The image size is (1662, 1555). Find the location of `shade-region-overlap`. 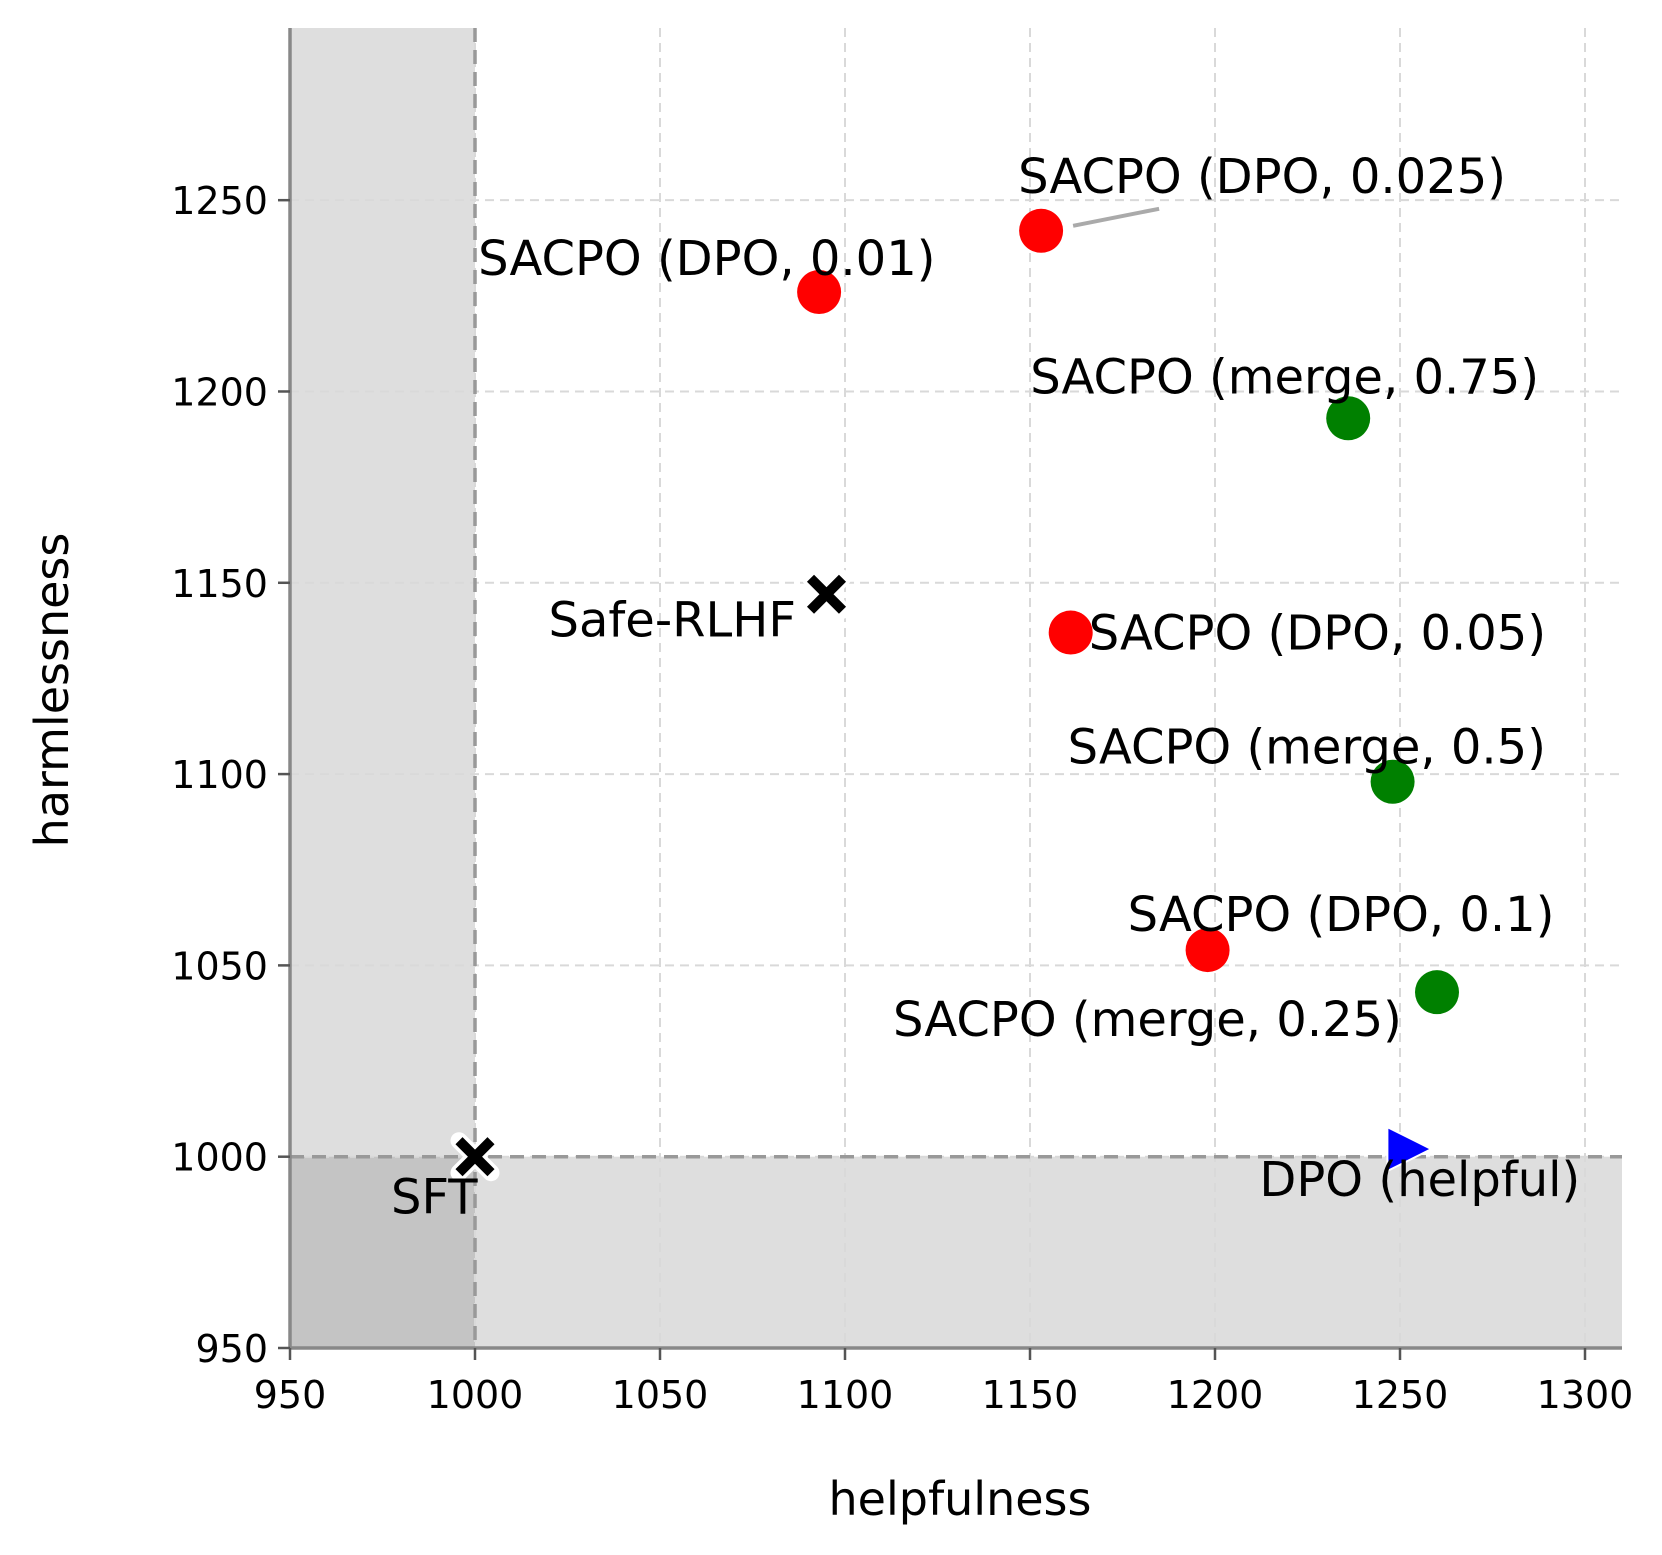

shade-region-overlap is located at coordinates (382, 1252).